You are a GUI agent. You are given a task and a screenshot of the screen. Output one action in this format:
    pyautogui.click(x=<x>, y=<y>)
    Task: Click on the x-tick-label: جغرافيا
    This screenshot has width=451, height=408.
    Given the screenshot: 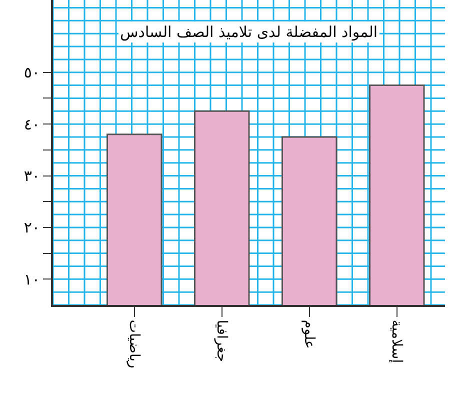 What is the action you would take?
    pyautogui.click(x=221, y=341)
    